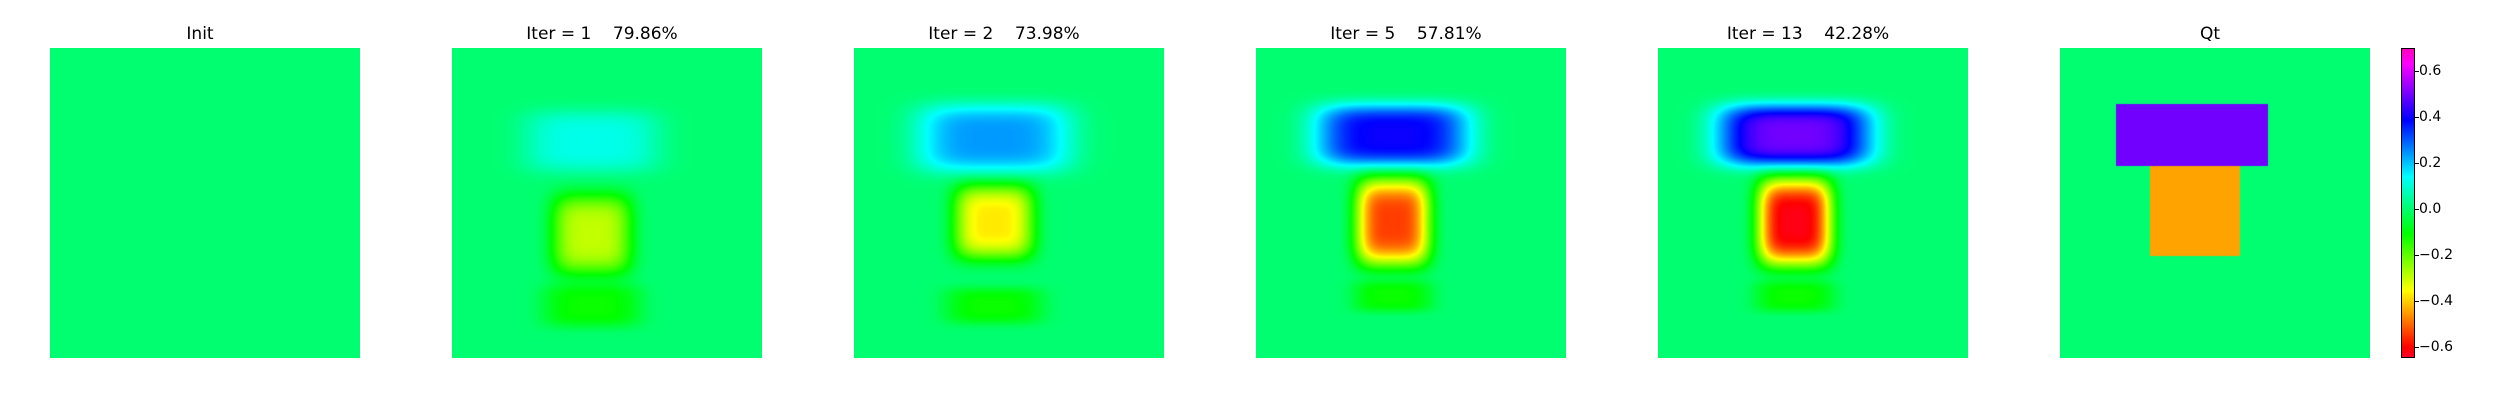  I want to click on panel-iter-5: Iter = 5 57.81%, so click(1406, 185).